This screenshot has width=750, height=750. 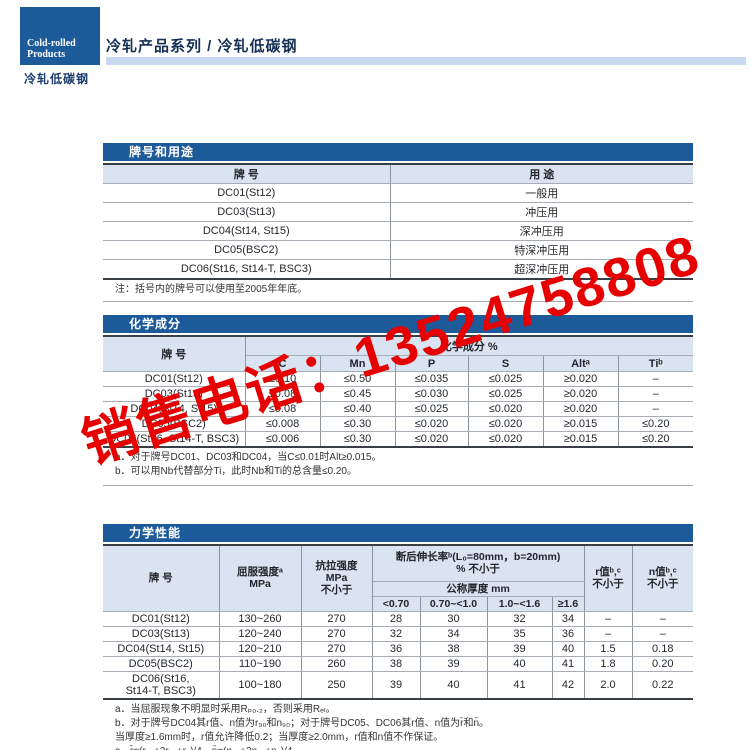 What do you see at coordinates (357, 363) in the screenshot?
I see `col-header-mn: Mn` at bounding box center [357, 363].